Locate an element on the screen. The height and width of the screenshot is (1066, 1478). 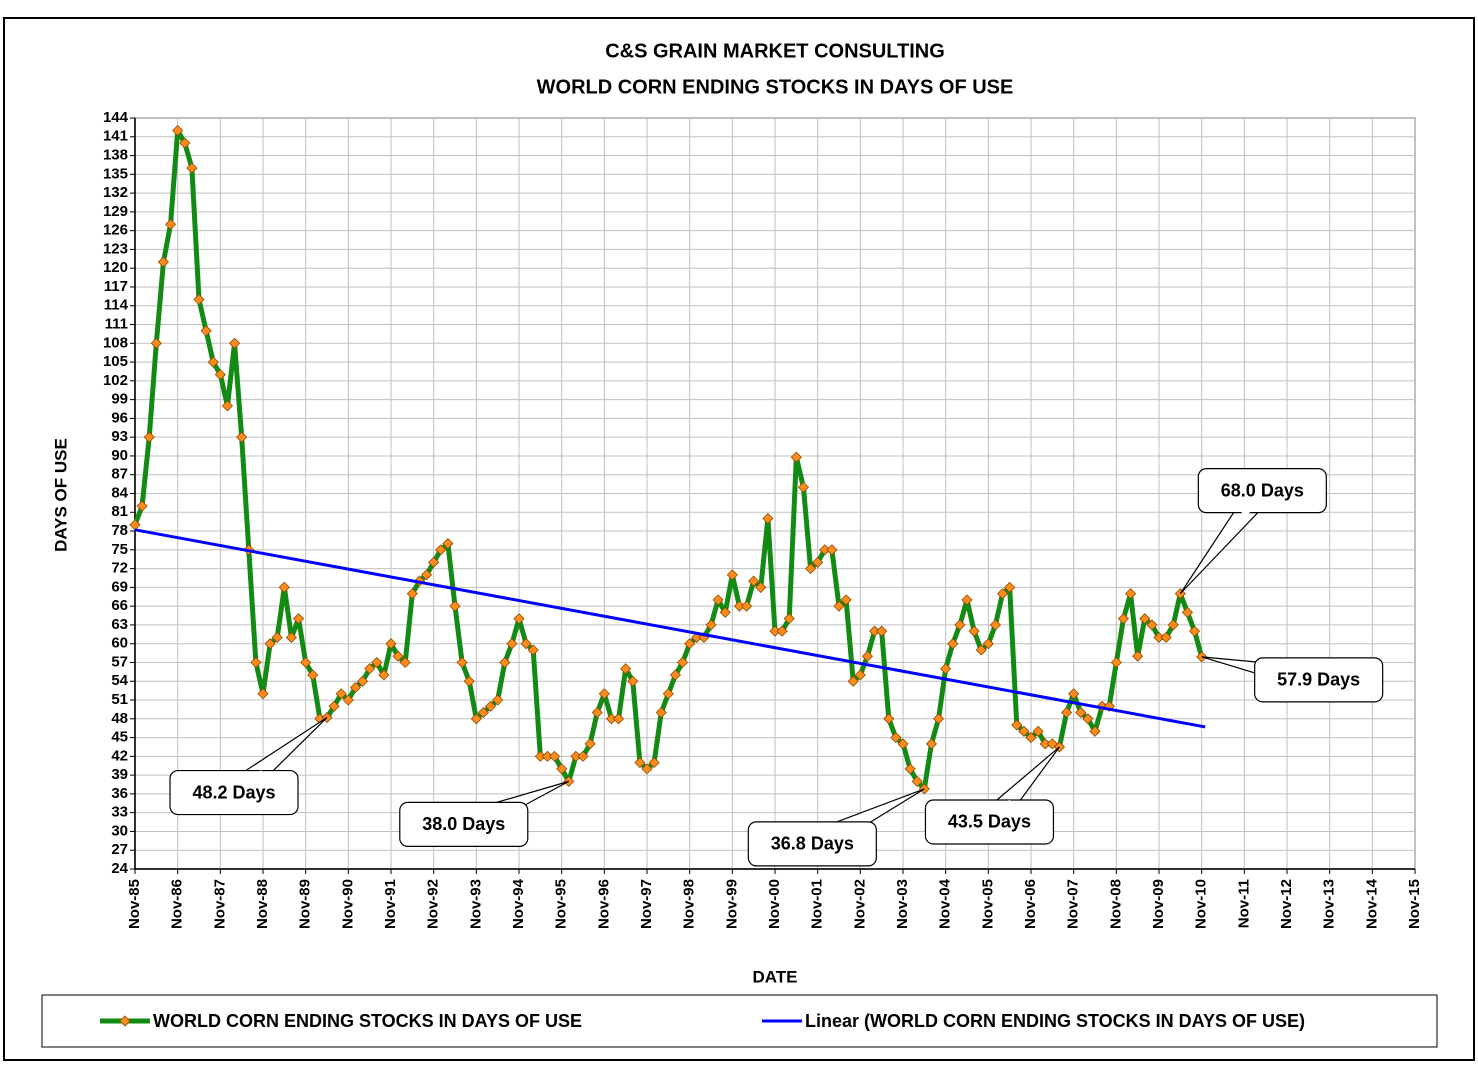
x-tick-label: Nov-87 is located at coordinates (219, 904).